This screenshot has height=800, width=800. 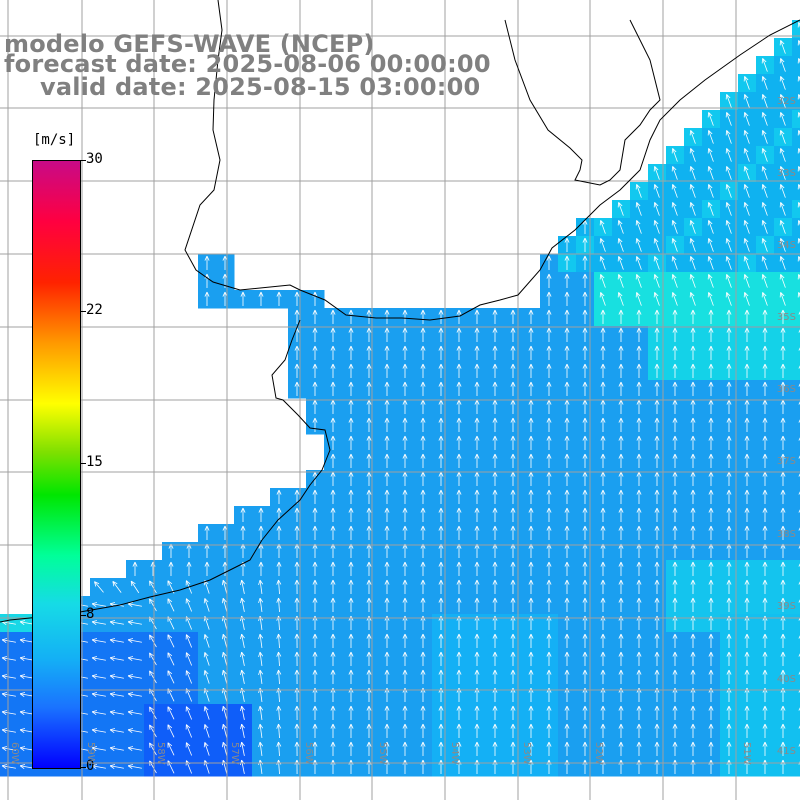 I want to click on lat-label: 37S, so click(x=786, y=461).